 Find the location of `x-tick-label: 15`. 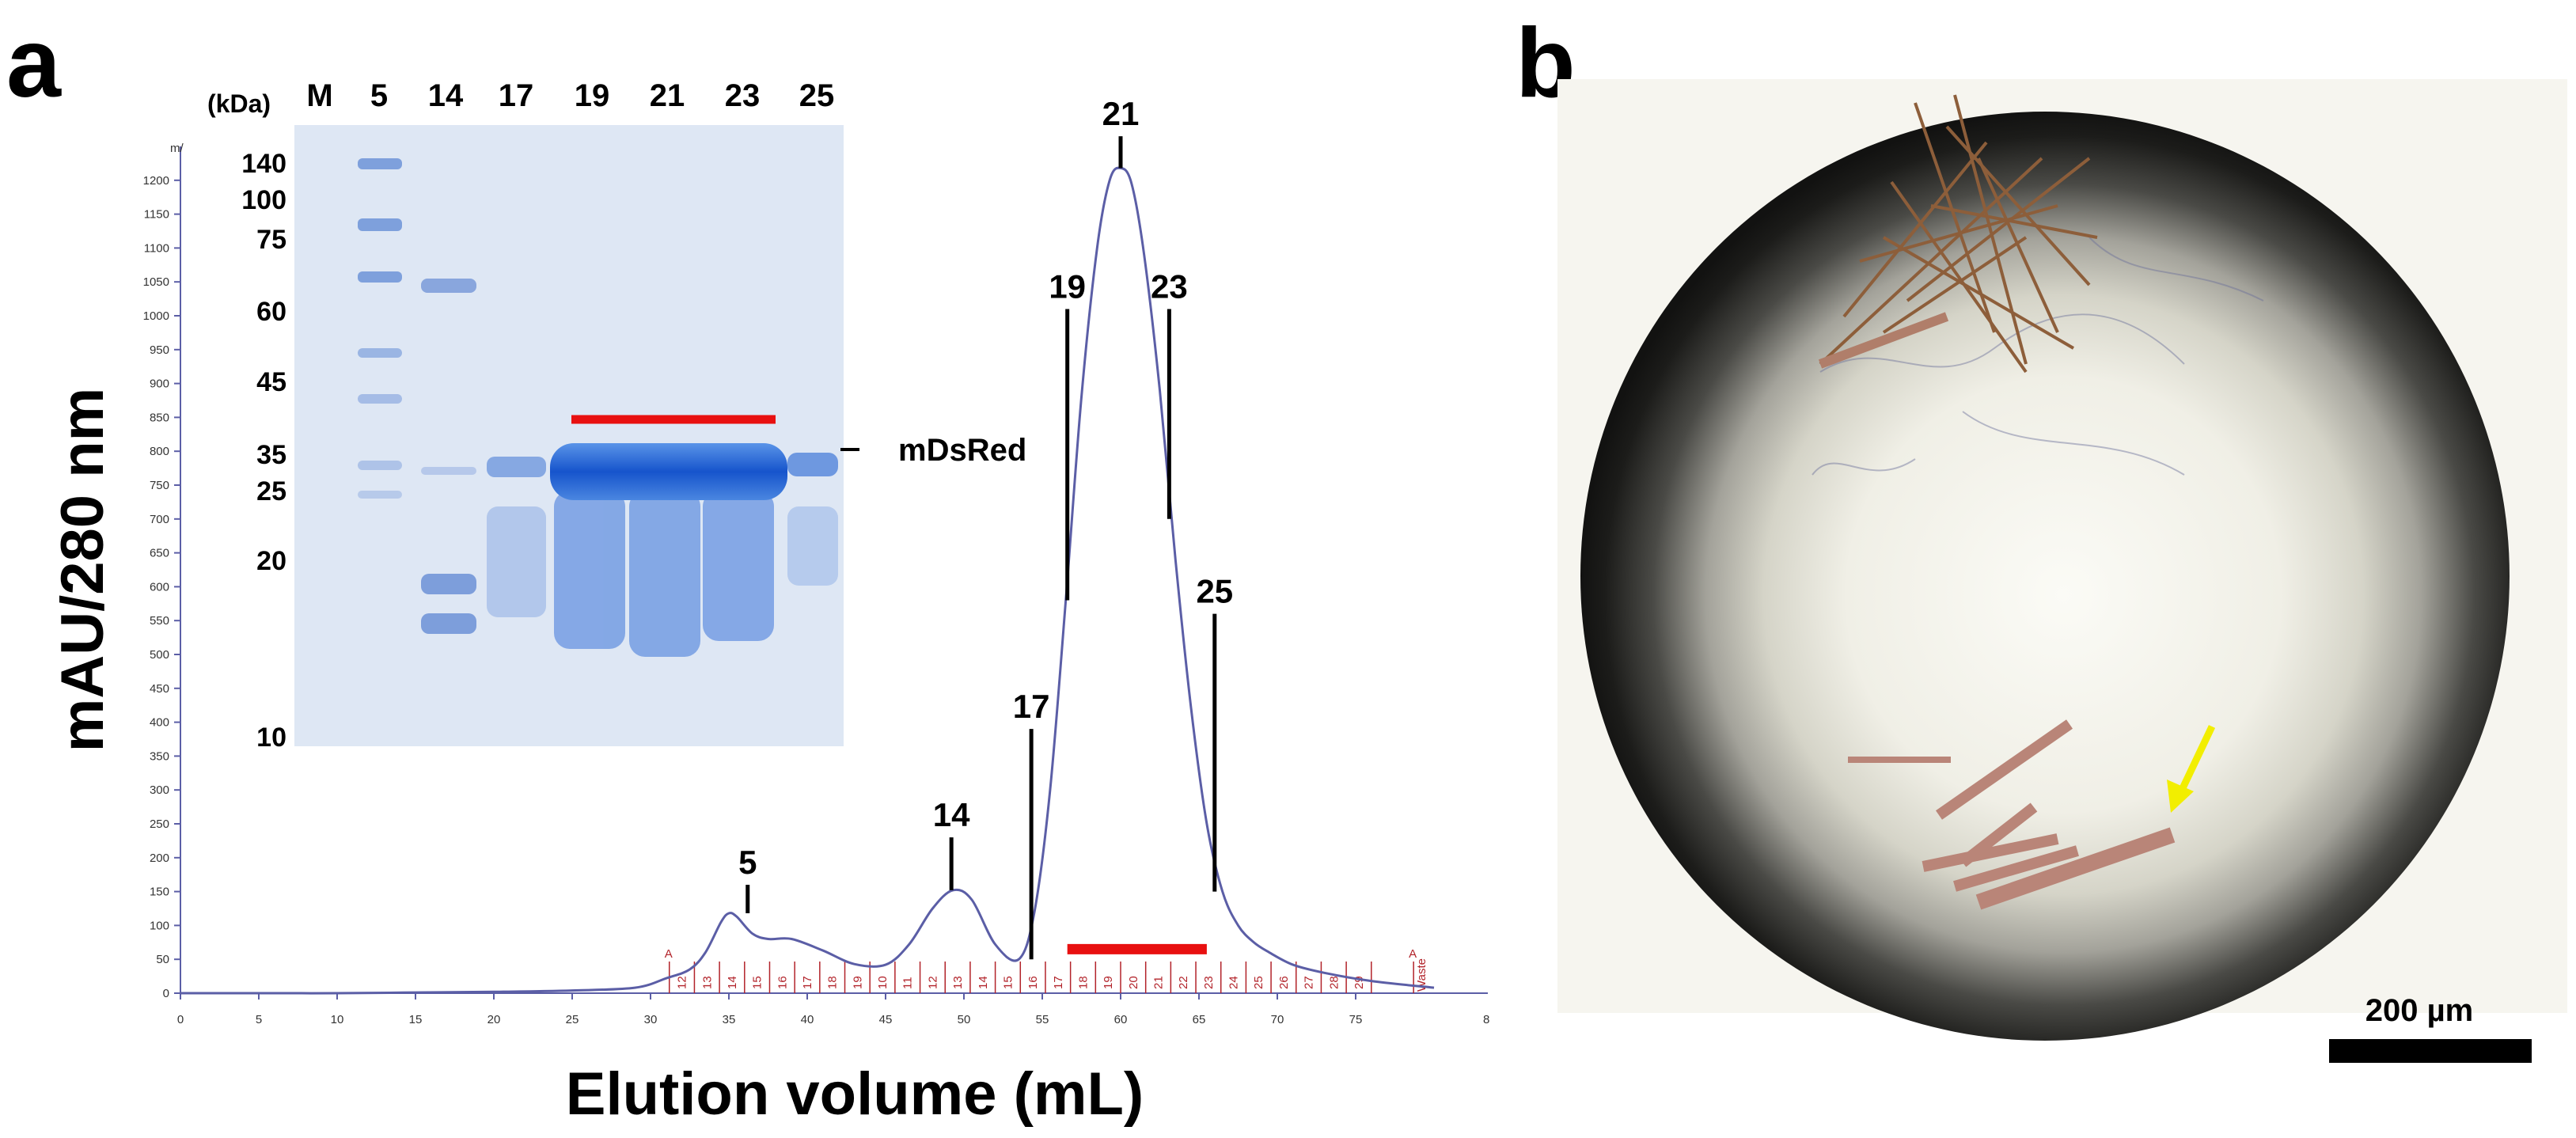

x-tick-label: 15 is located at coordinates (416, 1019).